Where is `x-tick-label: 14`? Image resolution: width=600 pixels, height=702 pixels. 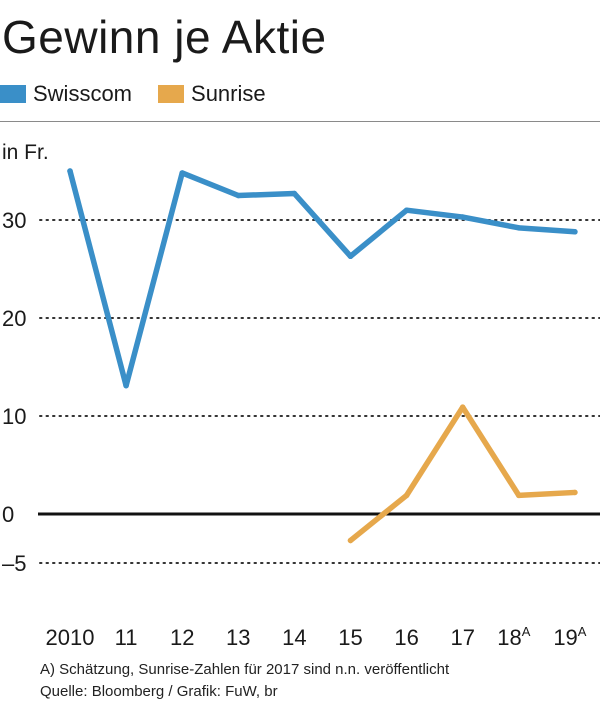 x-tick-label: 14 is located at coordinates (294, 637).